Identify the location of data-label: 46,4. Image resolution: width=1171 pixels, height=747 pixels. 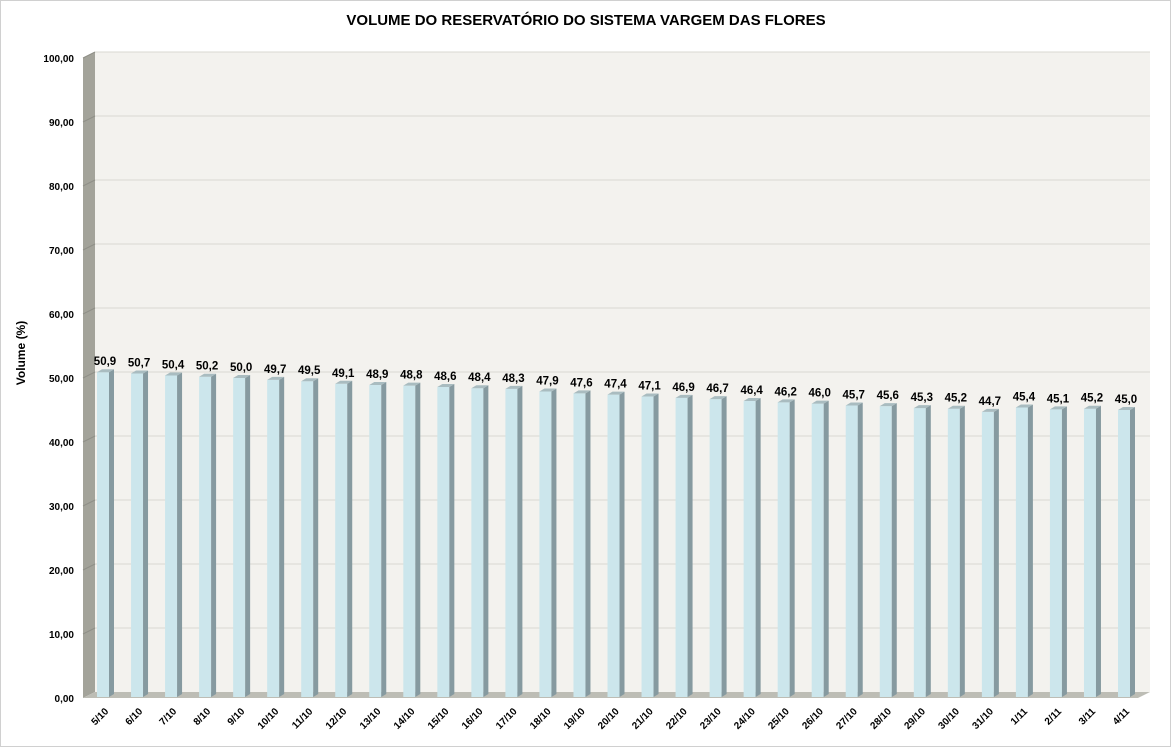
(751, 391).